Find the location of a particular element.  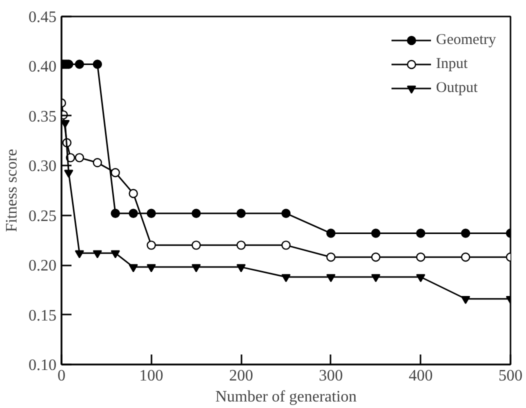

x-tick-label: 500 is located at coordinates (510, 376).